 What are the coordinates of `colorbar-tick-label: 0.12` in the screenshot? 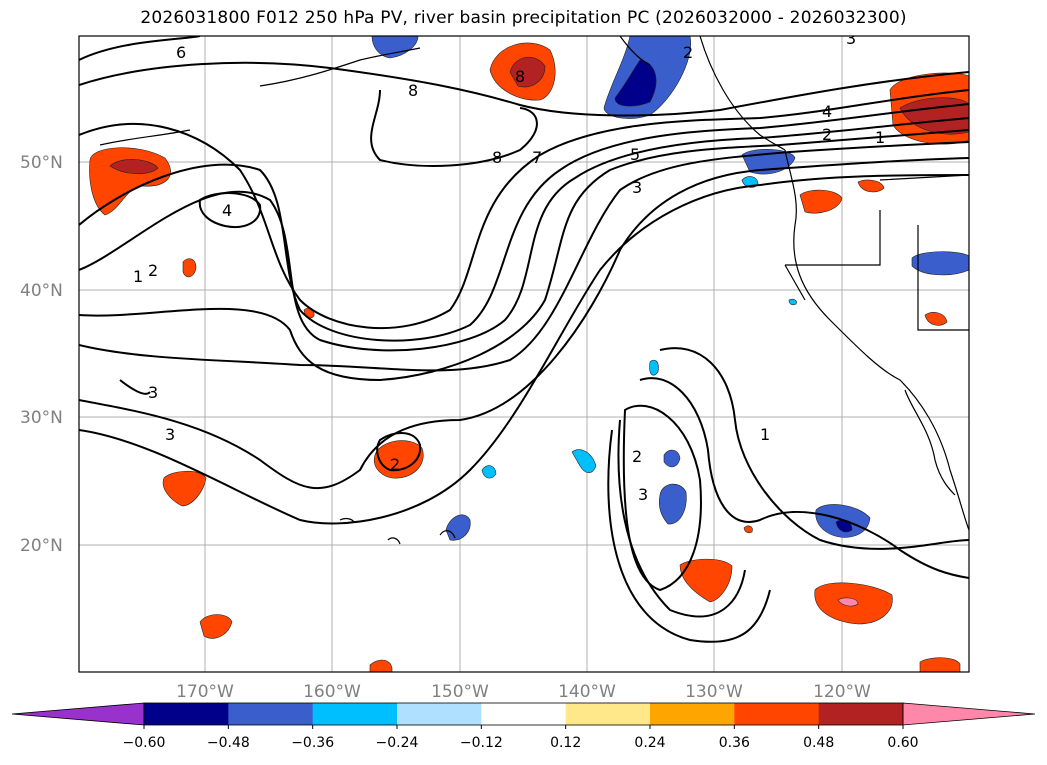 It's located at (565, 743).